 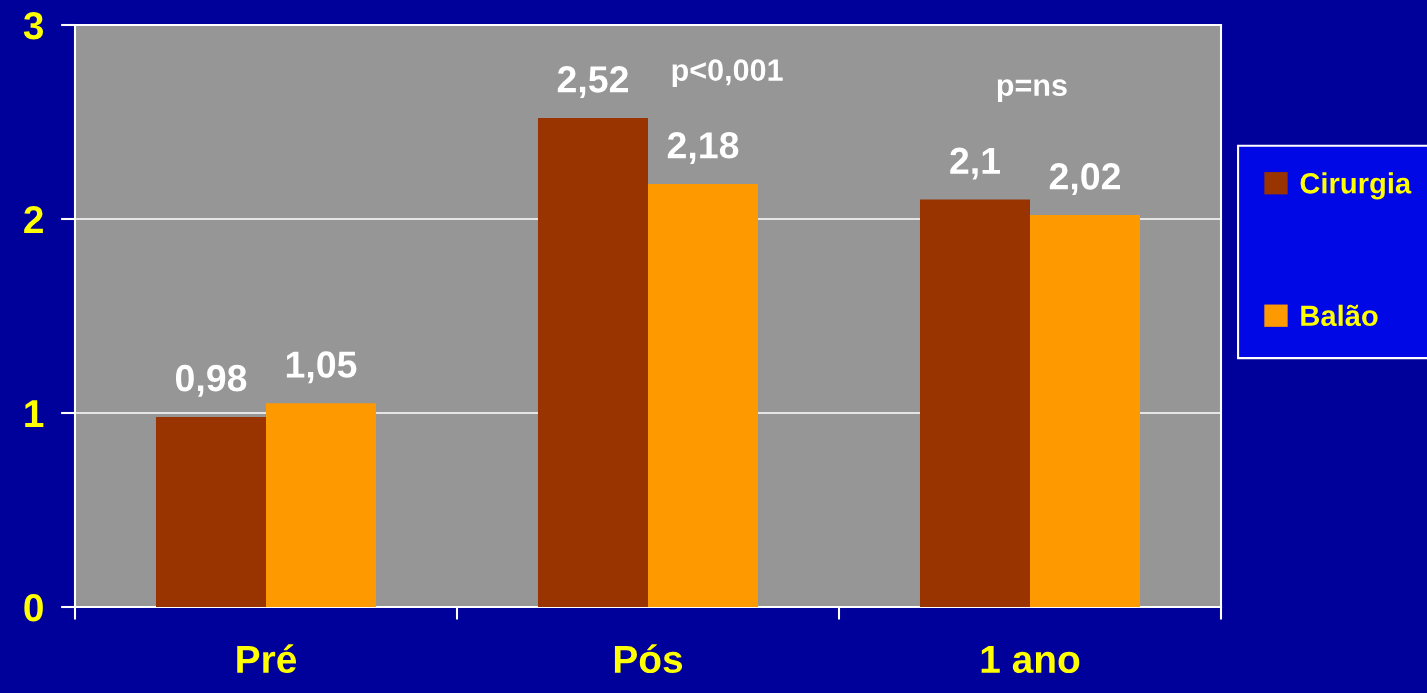 I want to click on annotation: p<0,001, so click(x=727, y=73).